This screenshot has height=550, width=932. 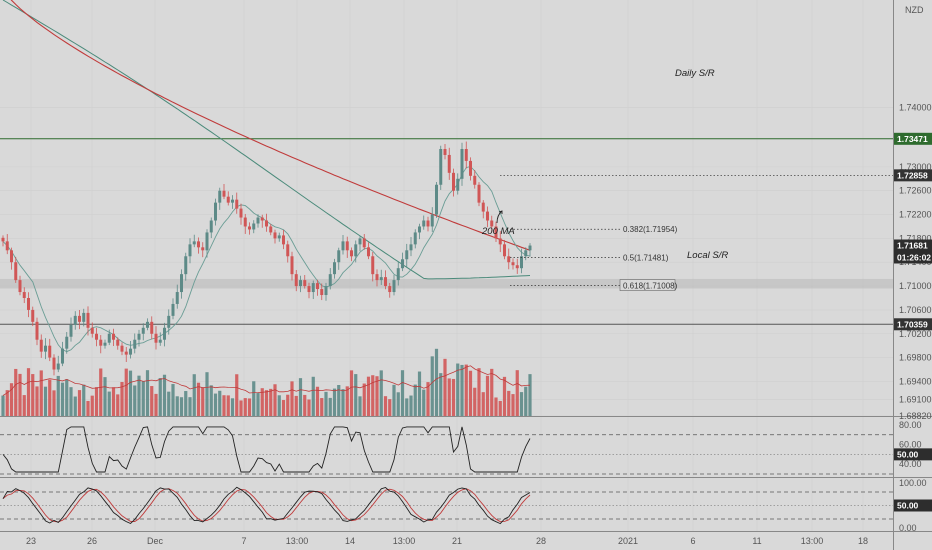 I want to click on time-tick-label: 26, so click(x=92, y=541).